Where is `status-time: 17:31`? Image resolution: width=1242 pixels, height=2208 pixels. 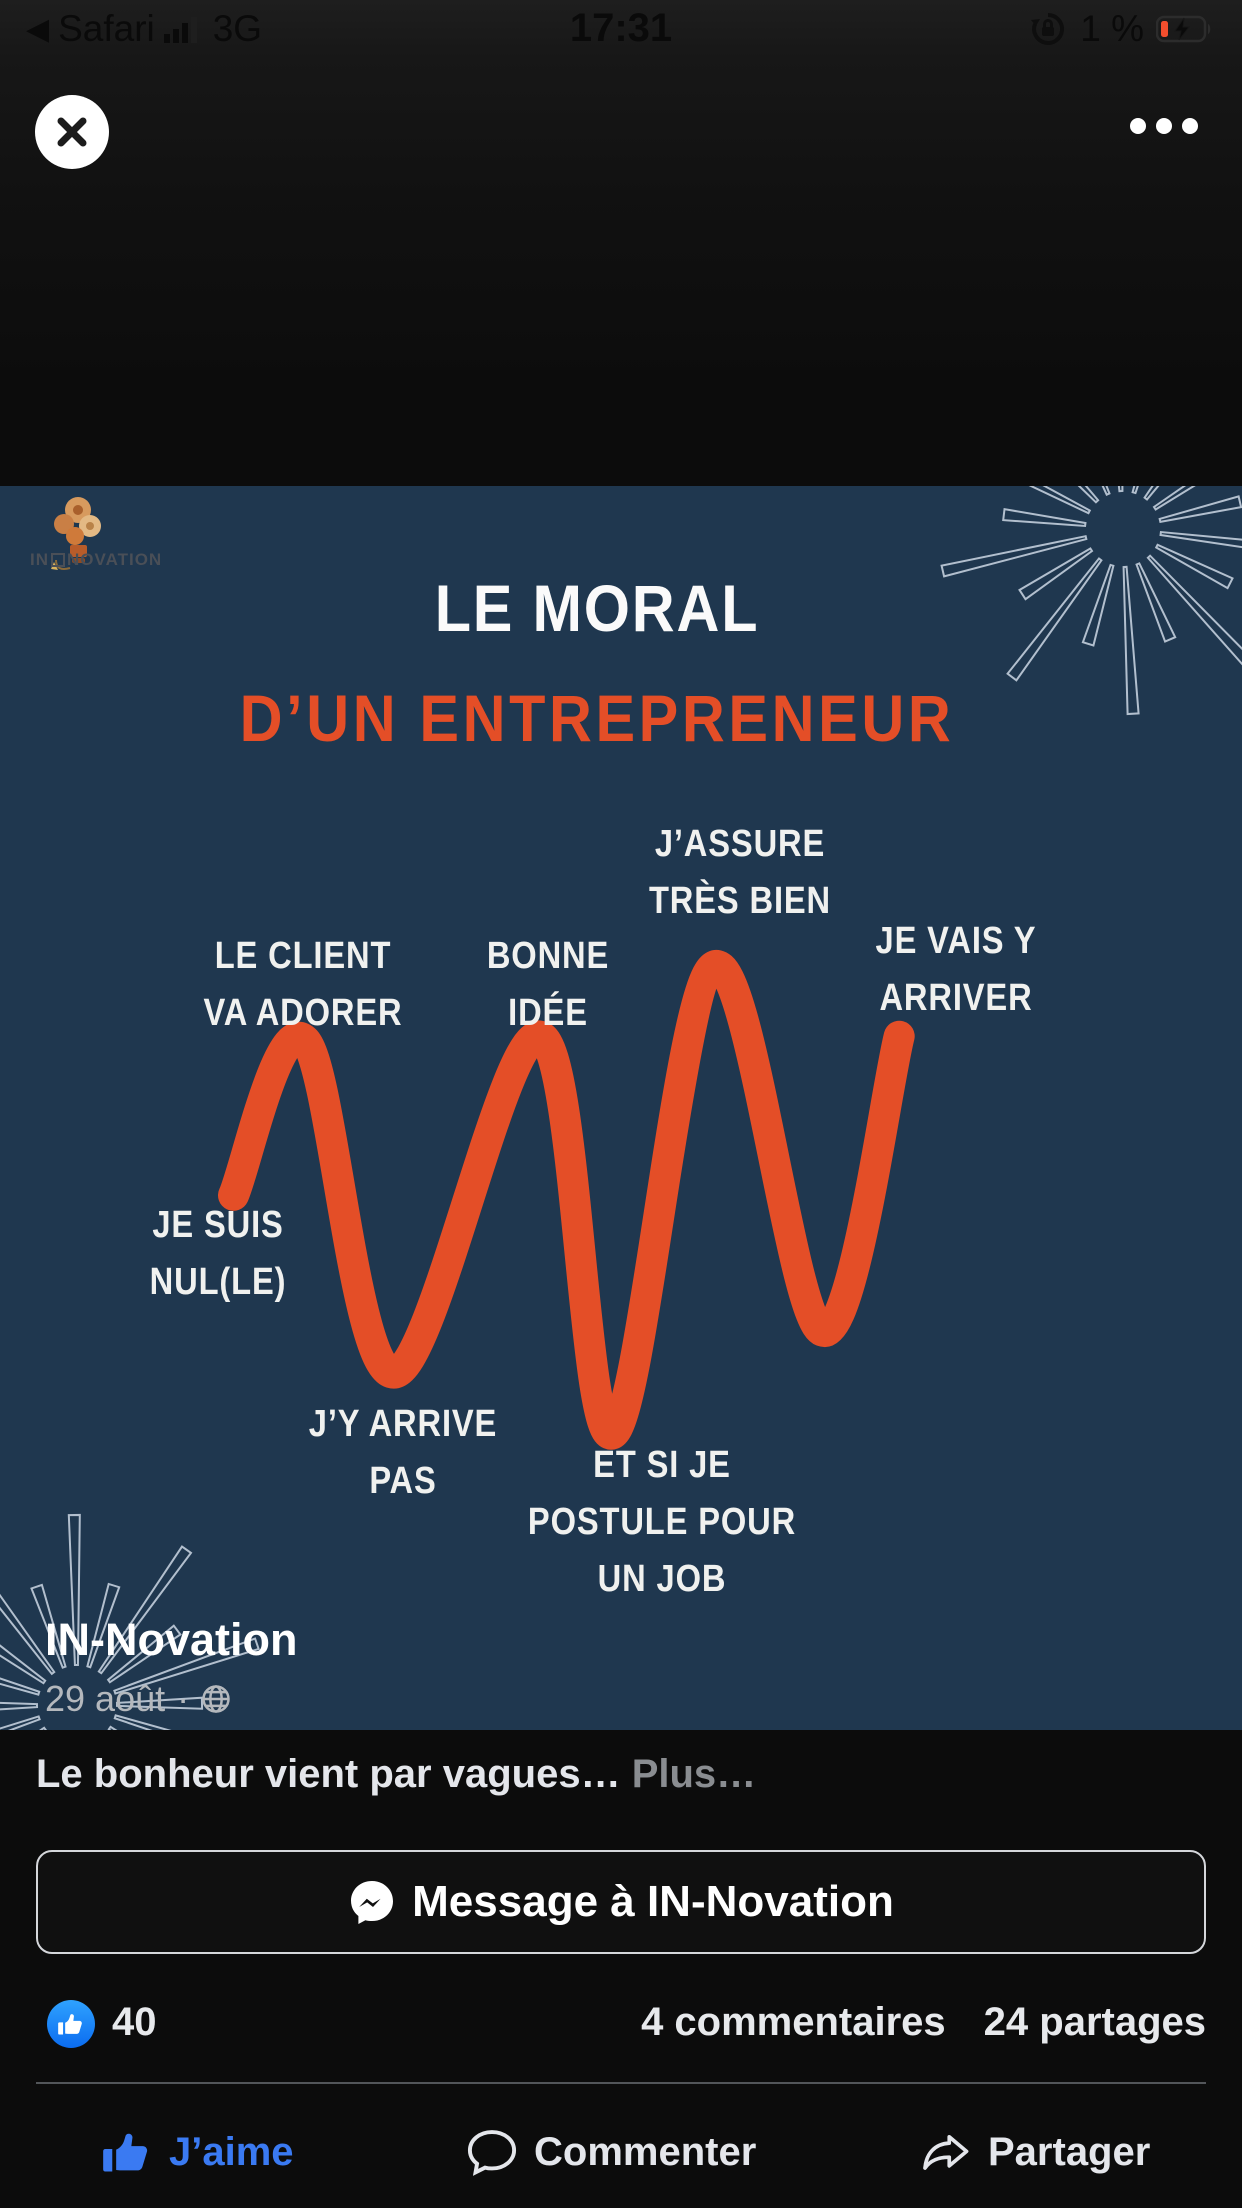 status-time: 17:31 is located at coordinates (621, 28).